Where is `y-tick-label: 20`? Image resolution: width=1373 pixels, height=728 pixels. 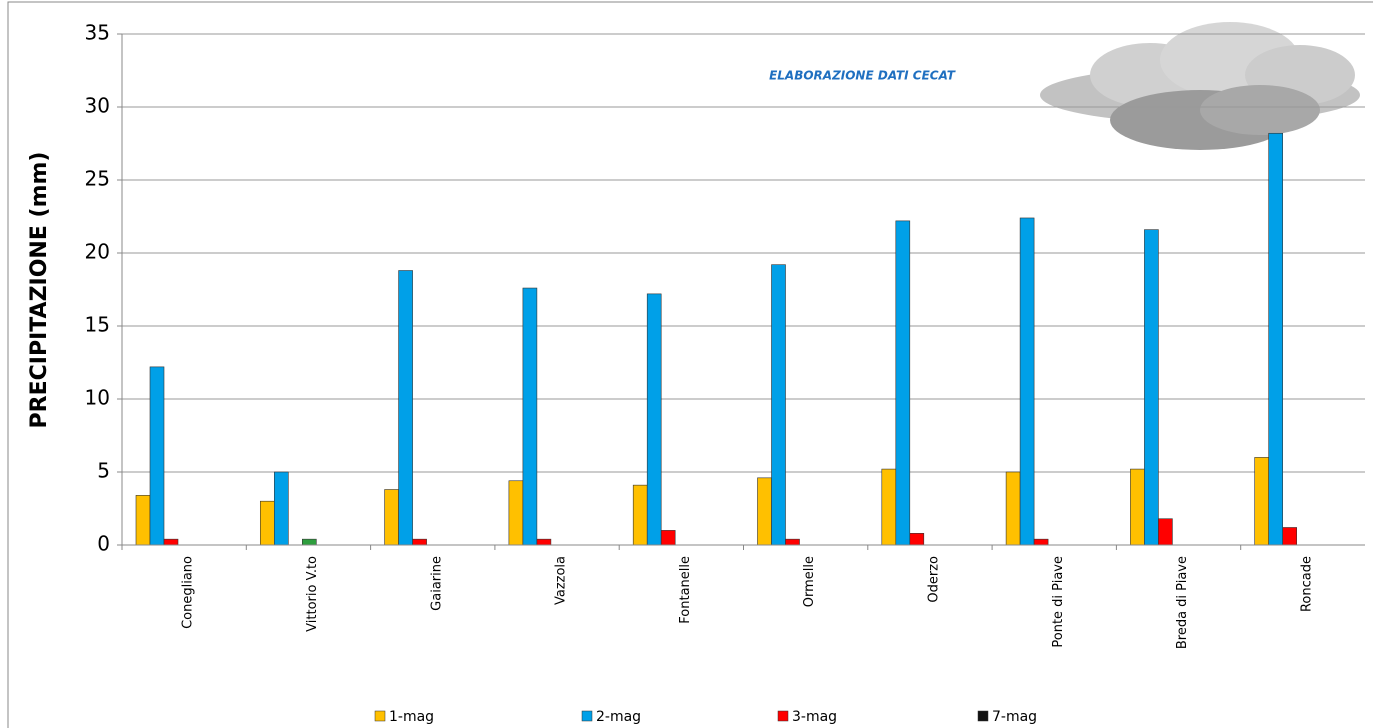 y-tick-label: 20 is located at coordinates (97, 252).